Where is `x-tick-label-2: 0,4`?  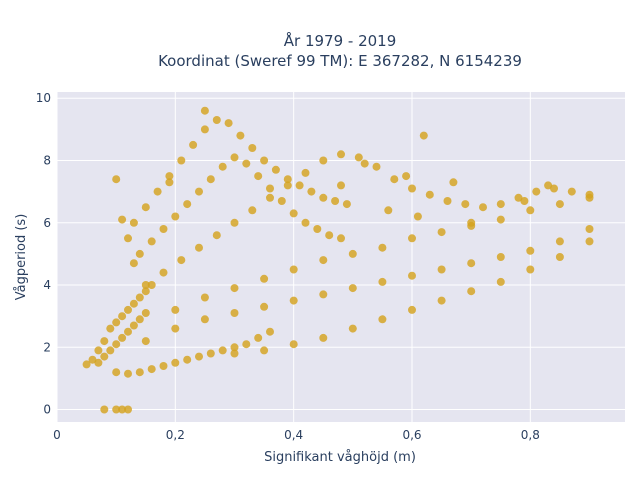 x-tick-label-2: 0,4 is located at coordinates (293, 435).